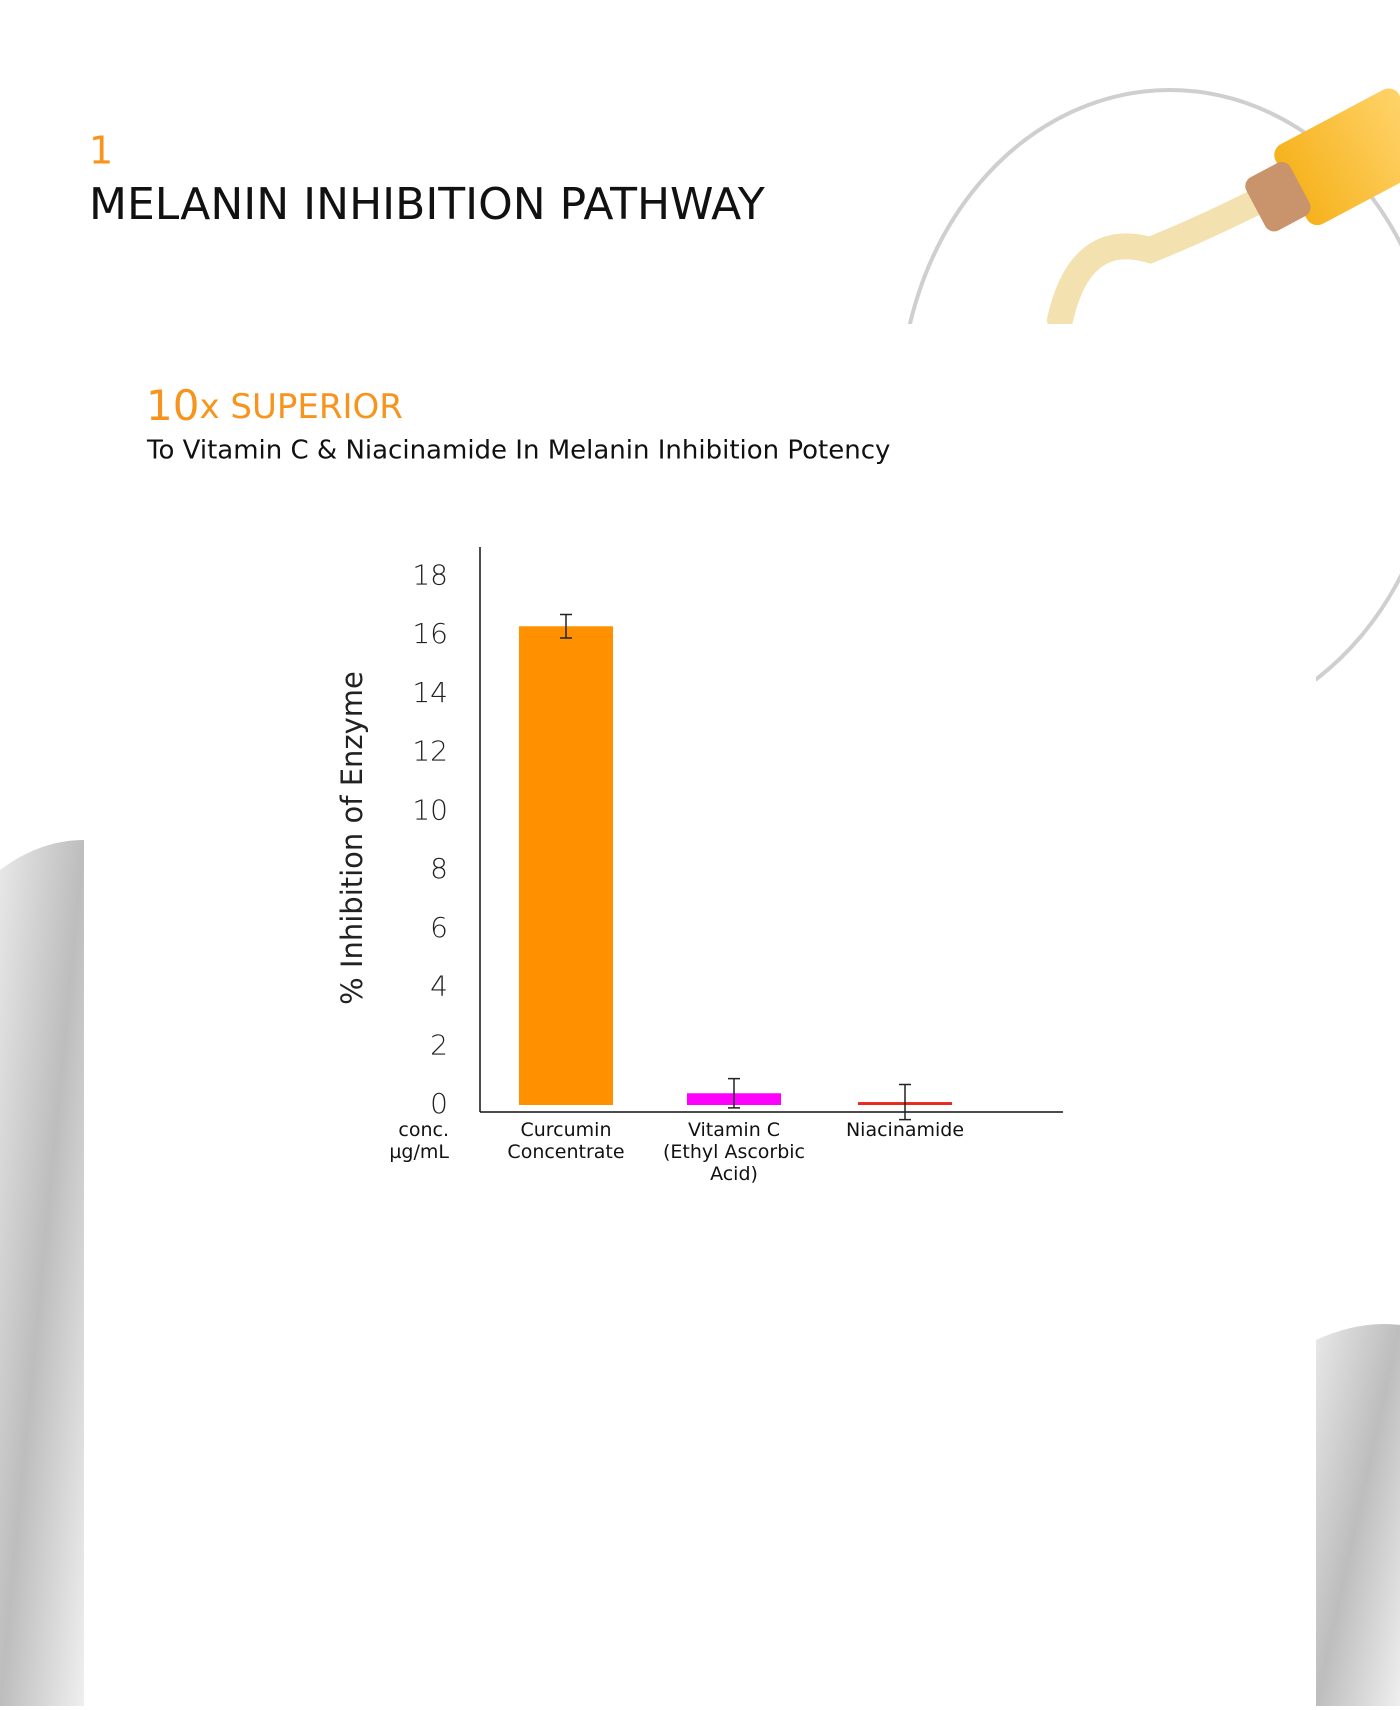  I want to click on y-tick-label: 18, so click(430, 574).